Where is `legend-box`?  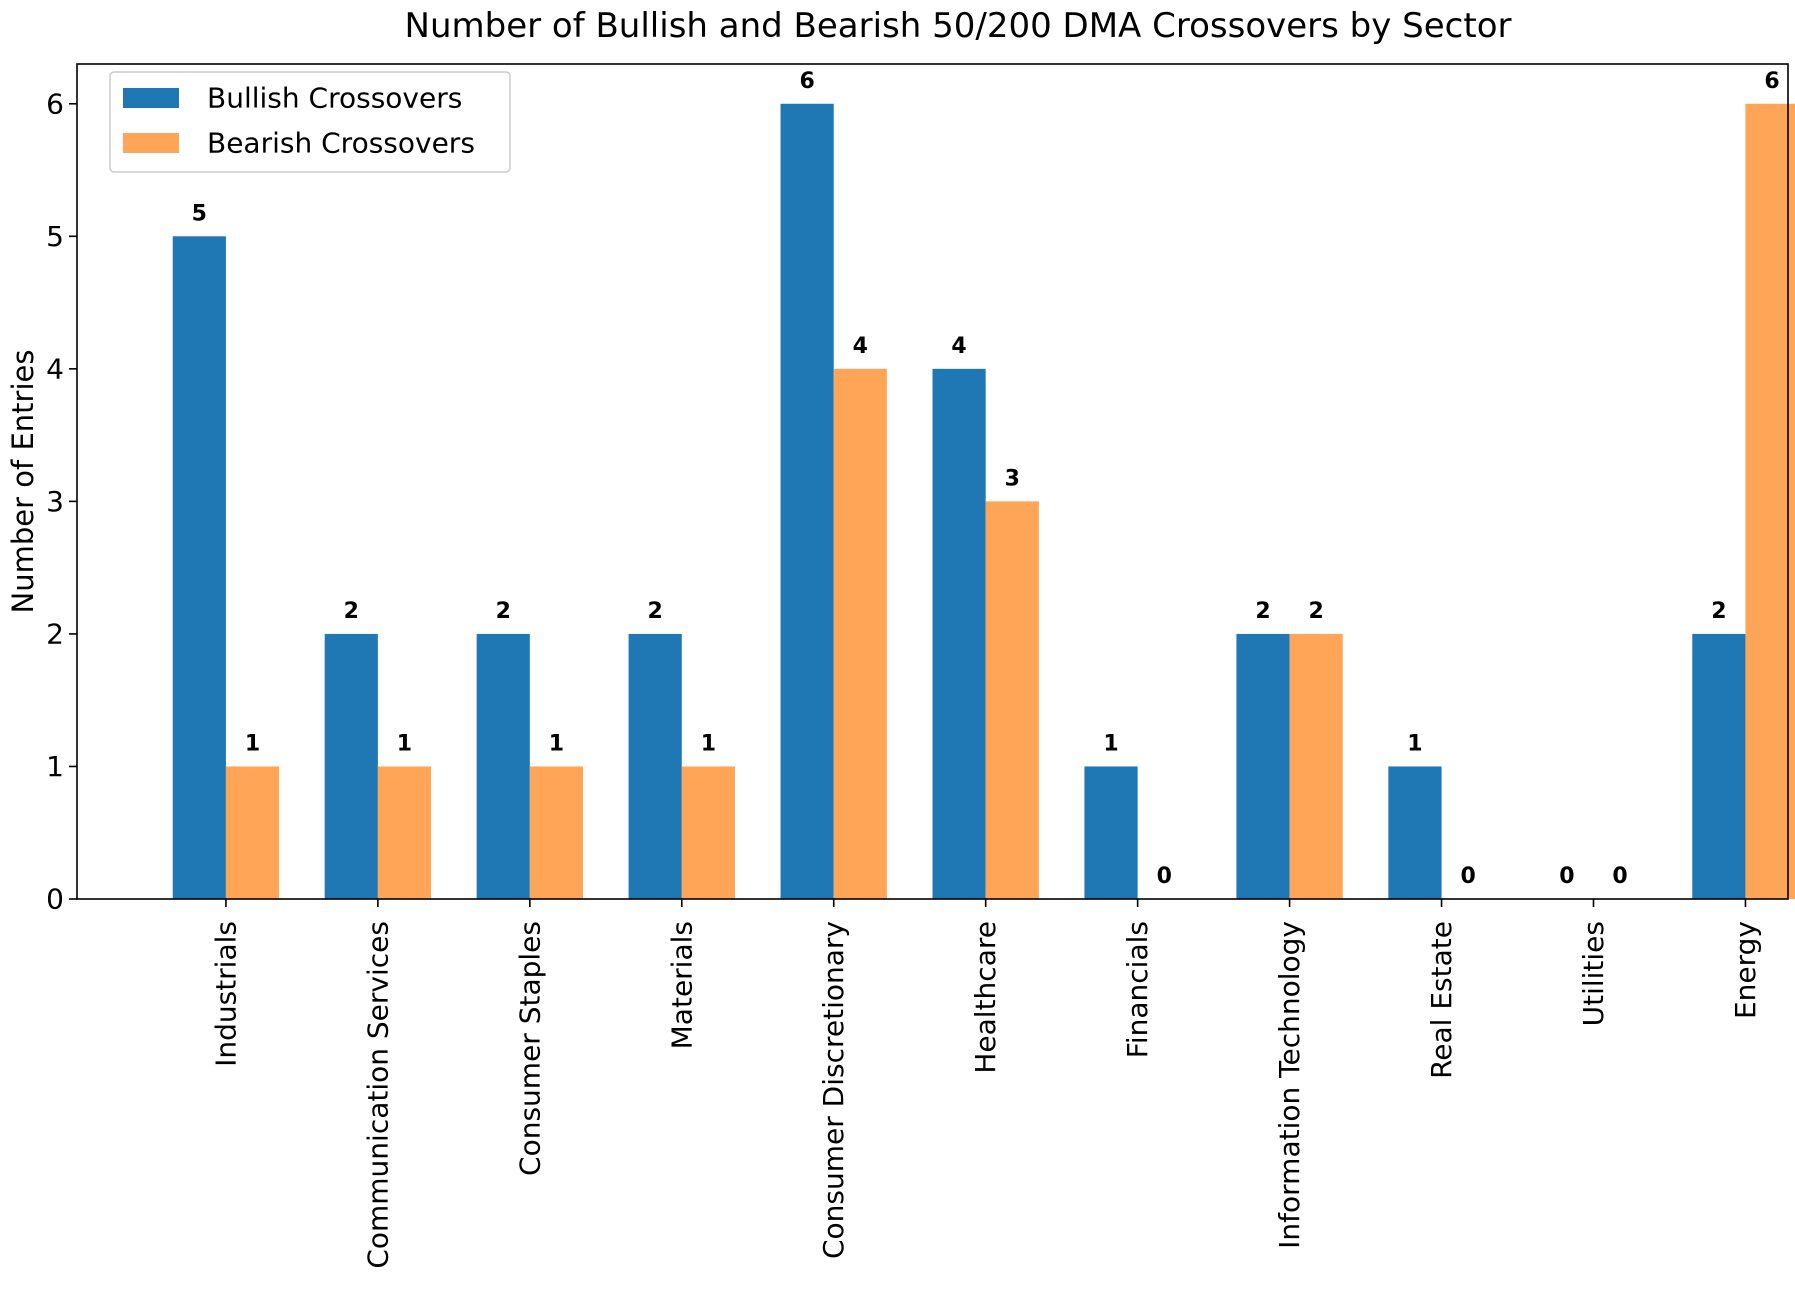
legend-box is located at coordinates (310, 122).